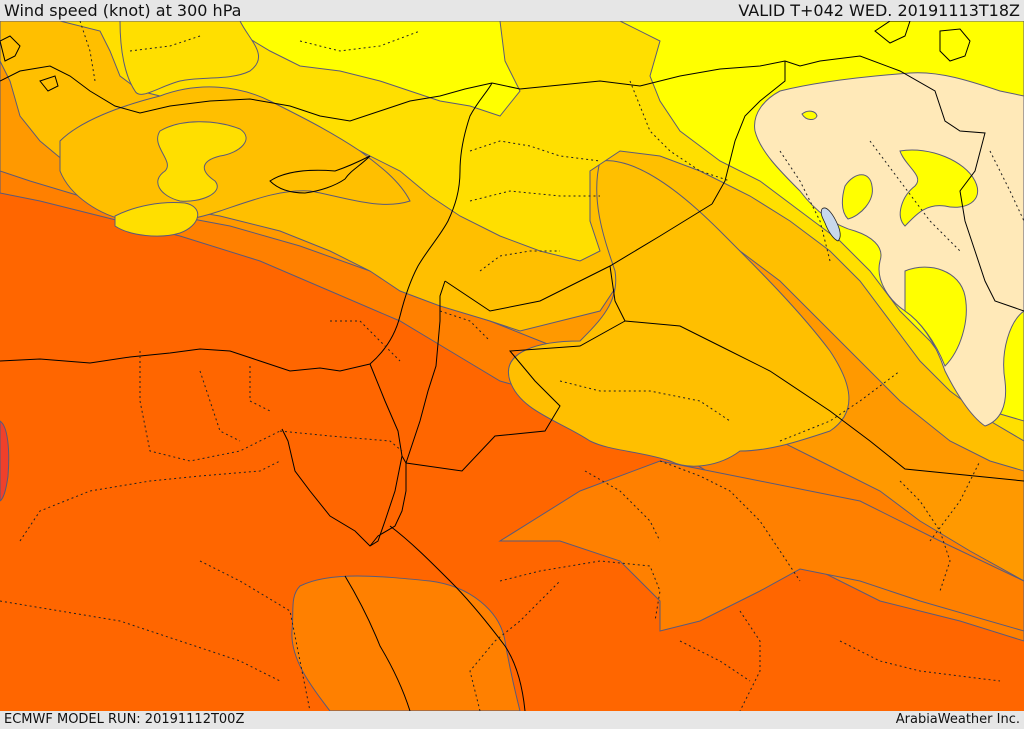 This screenshot has height=729, width=1024. Describe the element at coordinates (830, 224) in the screenshot. I see `lake-urmia` at that location.